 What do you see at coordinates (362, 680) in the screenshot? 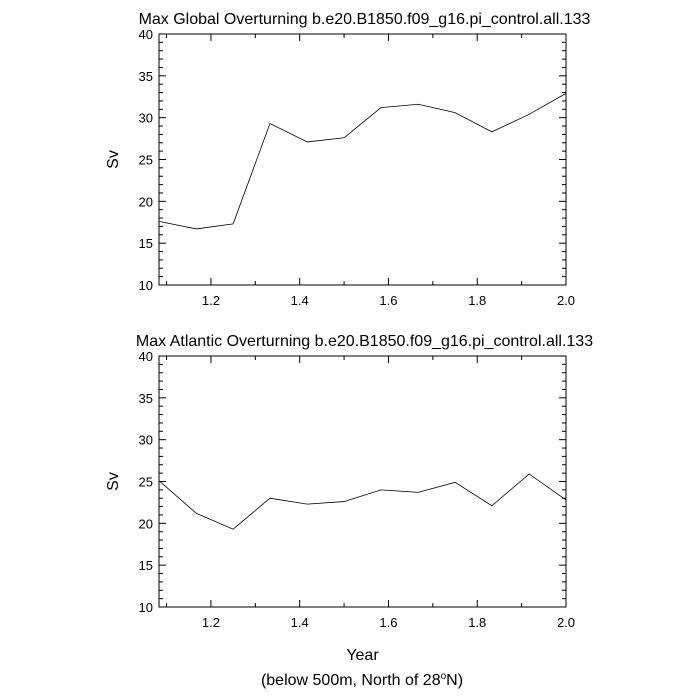
I see `footnote: (below 500m, North of 28oN)` at bounding box center [362, 680].